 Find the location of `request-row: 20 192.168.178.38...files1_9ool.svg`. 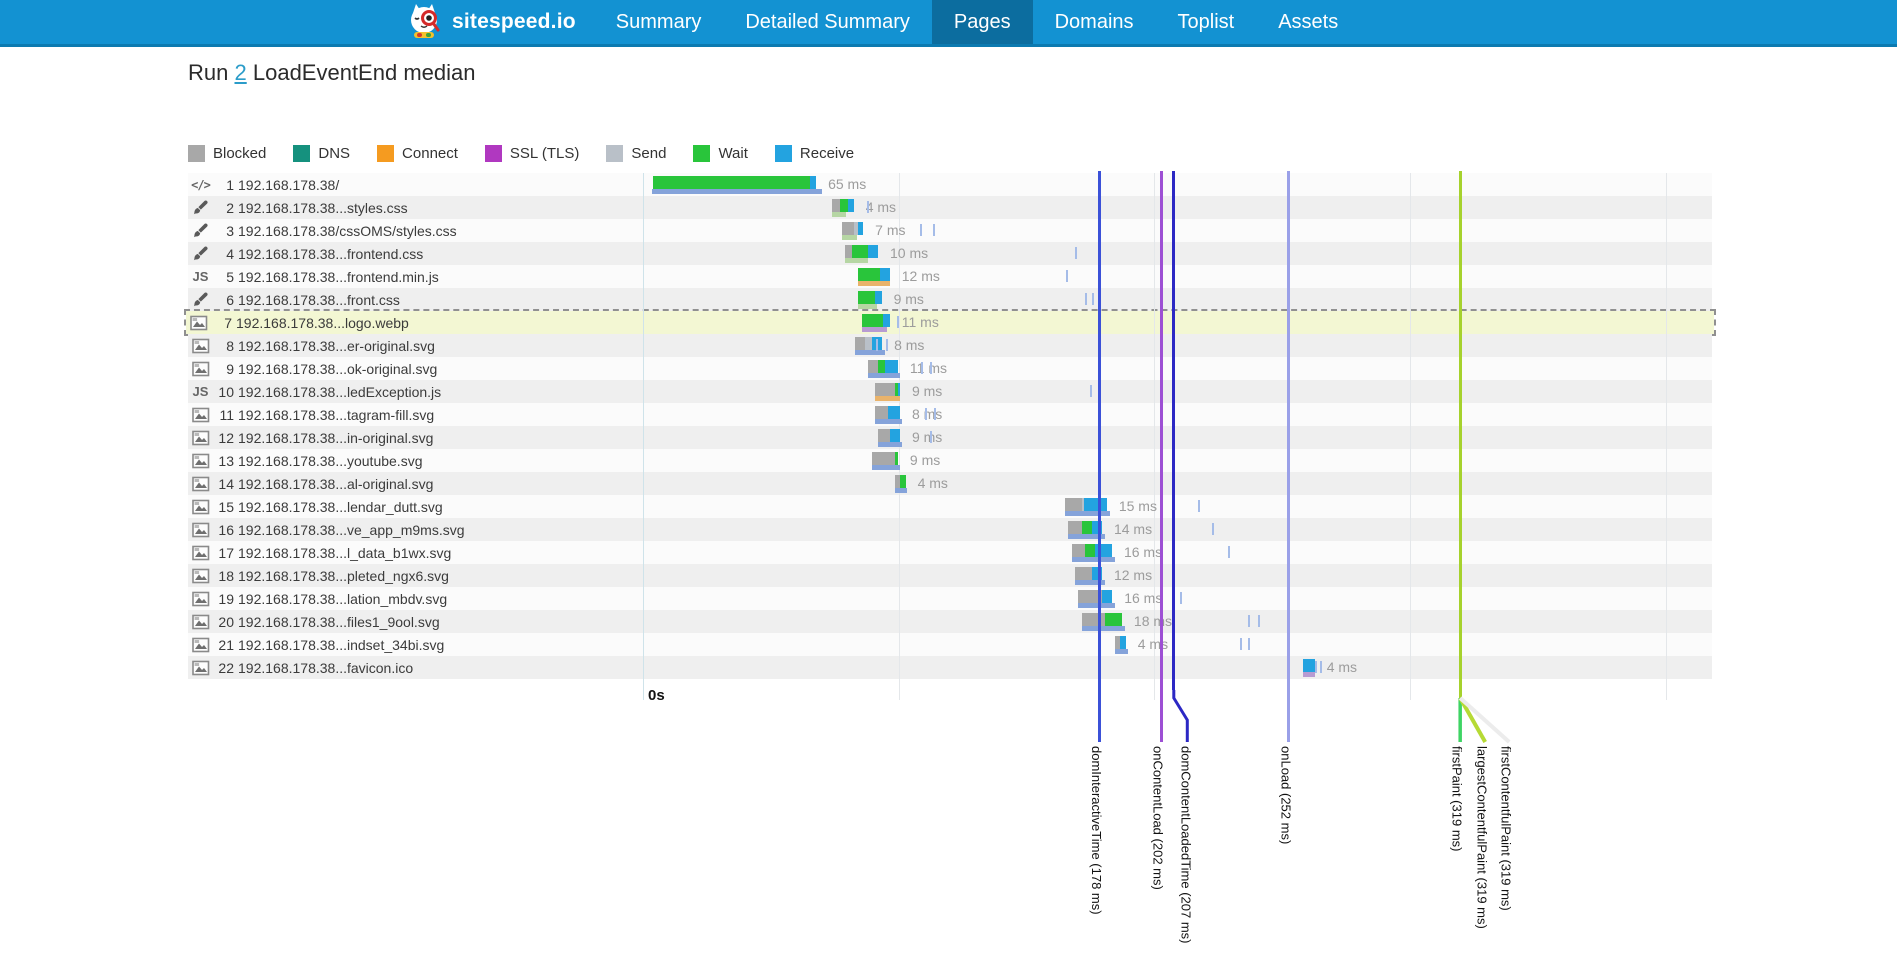

request-row: 20 192.168.178.38...files1_9ool.svg is located at coordinates (950, 621).